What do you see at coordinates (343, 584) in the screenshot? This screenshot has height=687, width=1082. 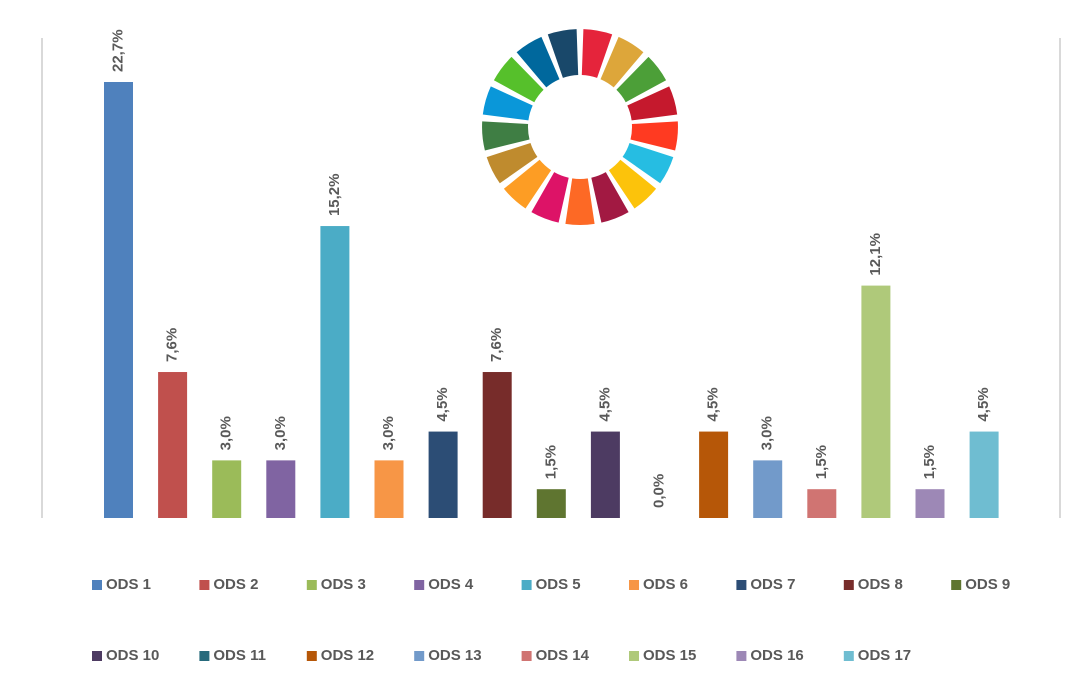 I see `legend-label: ODS 3` at bounding box center [343, 584].